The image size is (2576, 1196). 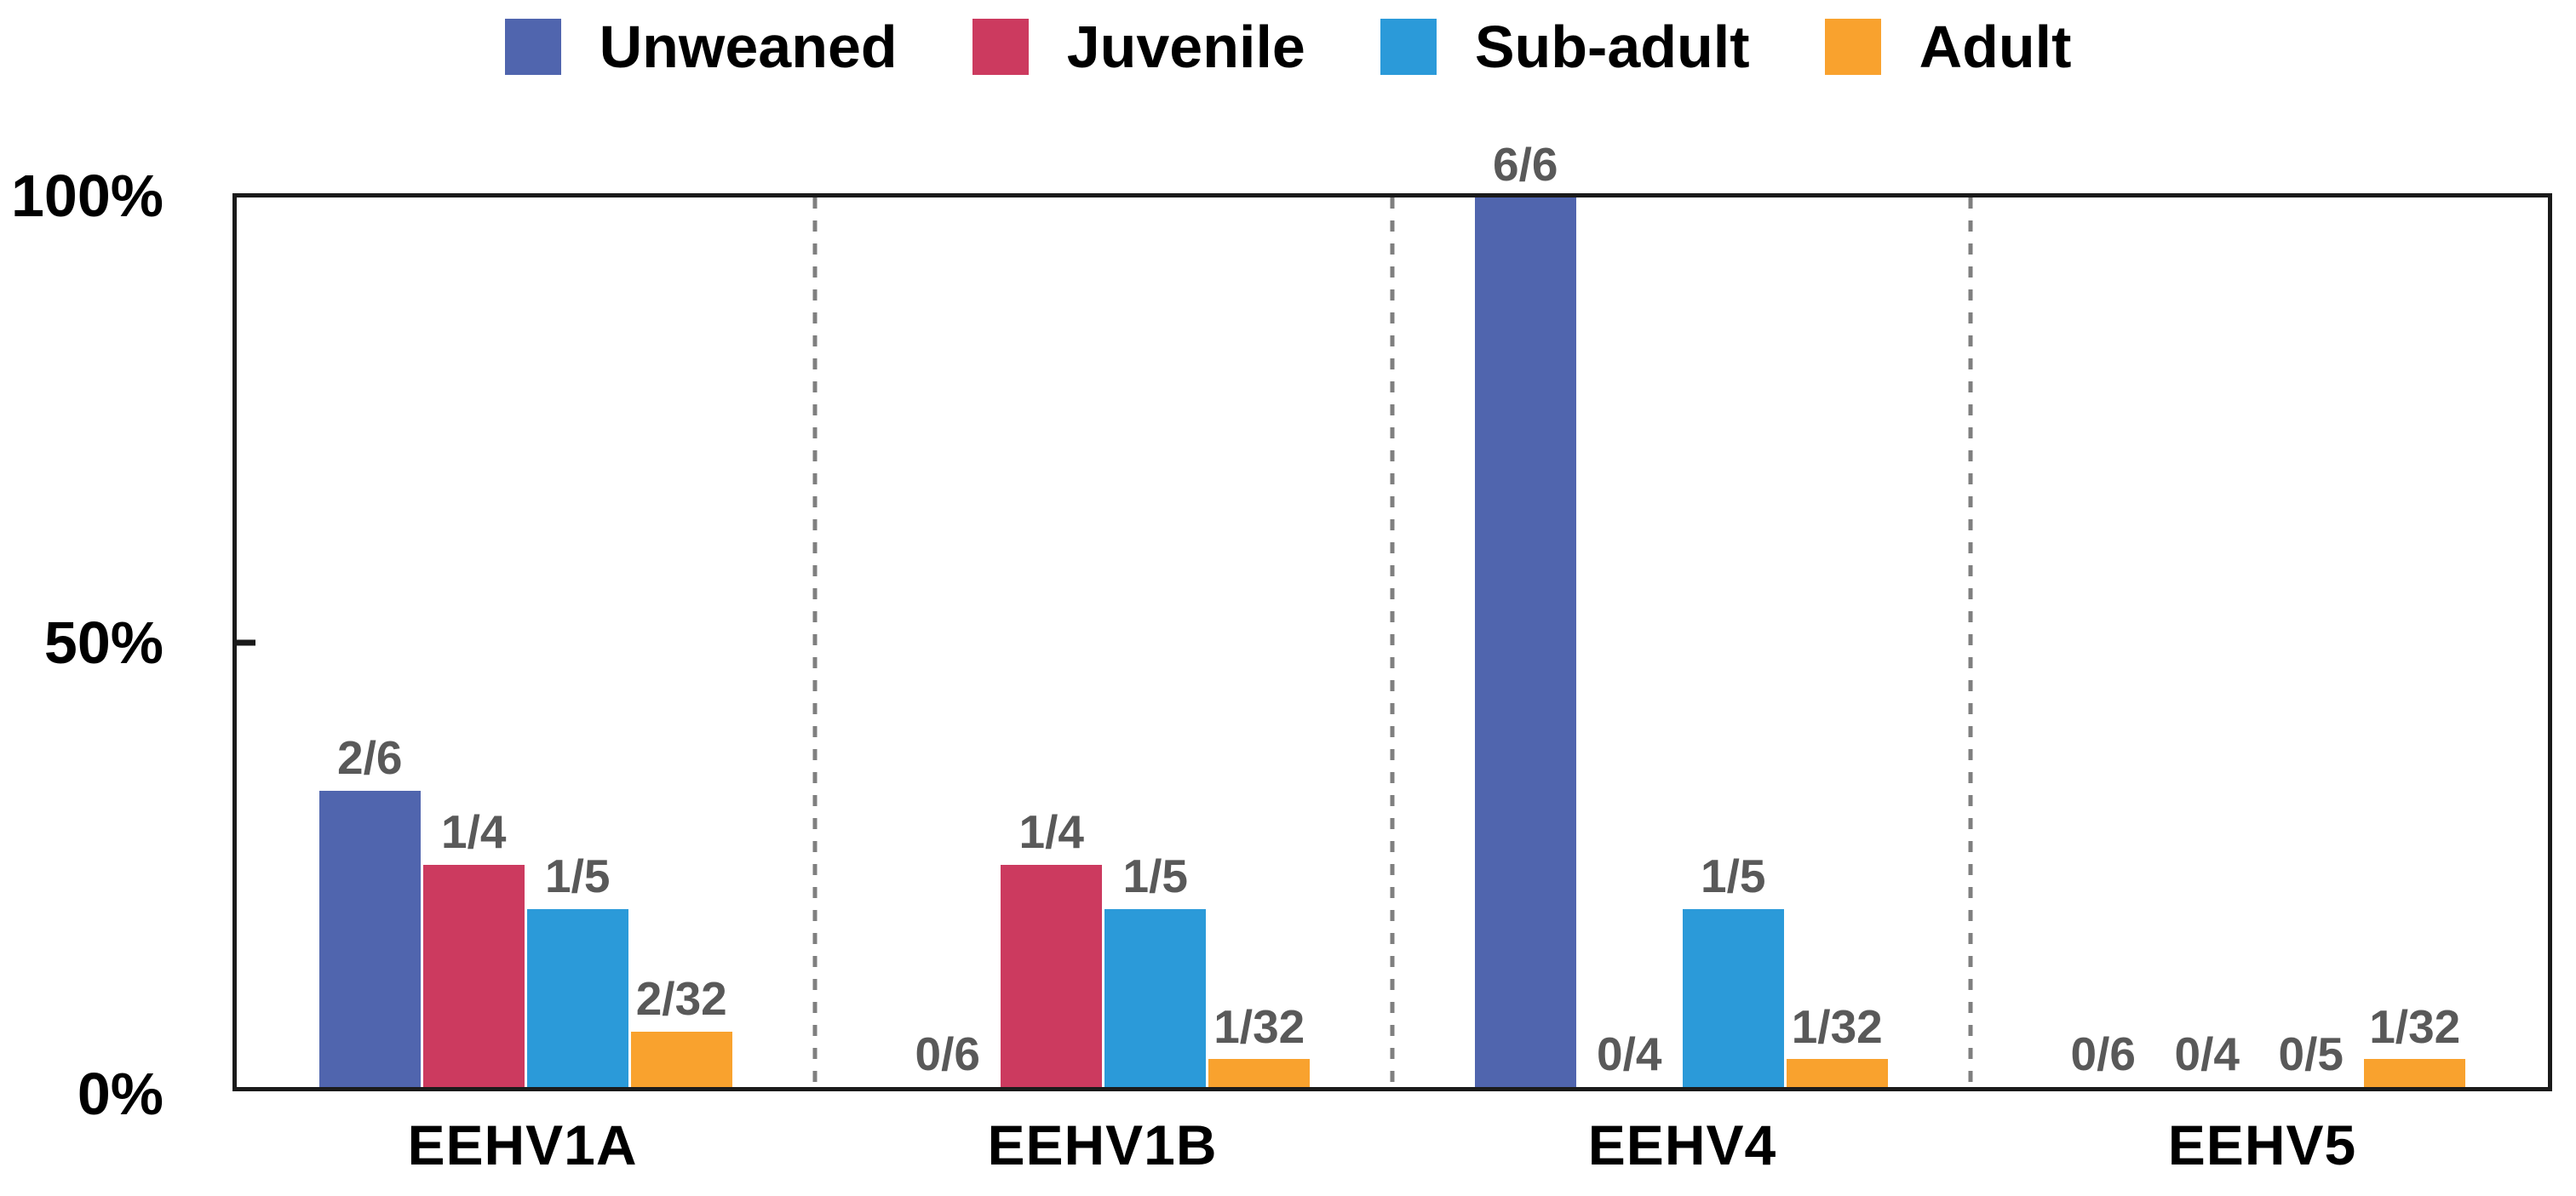 I want to click on bar-slot-sub-adult-eehv1b: 1/5, so click(x=1155, y=642).